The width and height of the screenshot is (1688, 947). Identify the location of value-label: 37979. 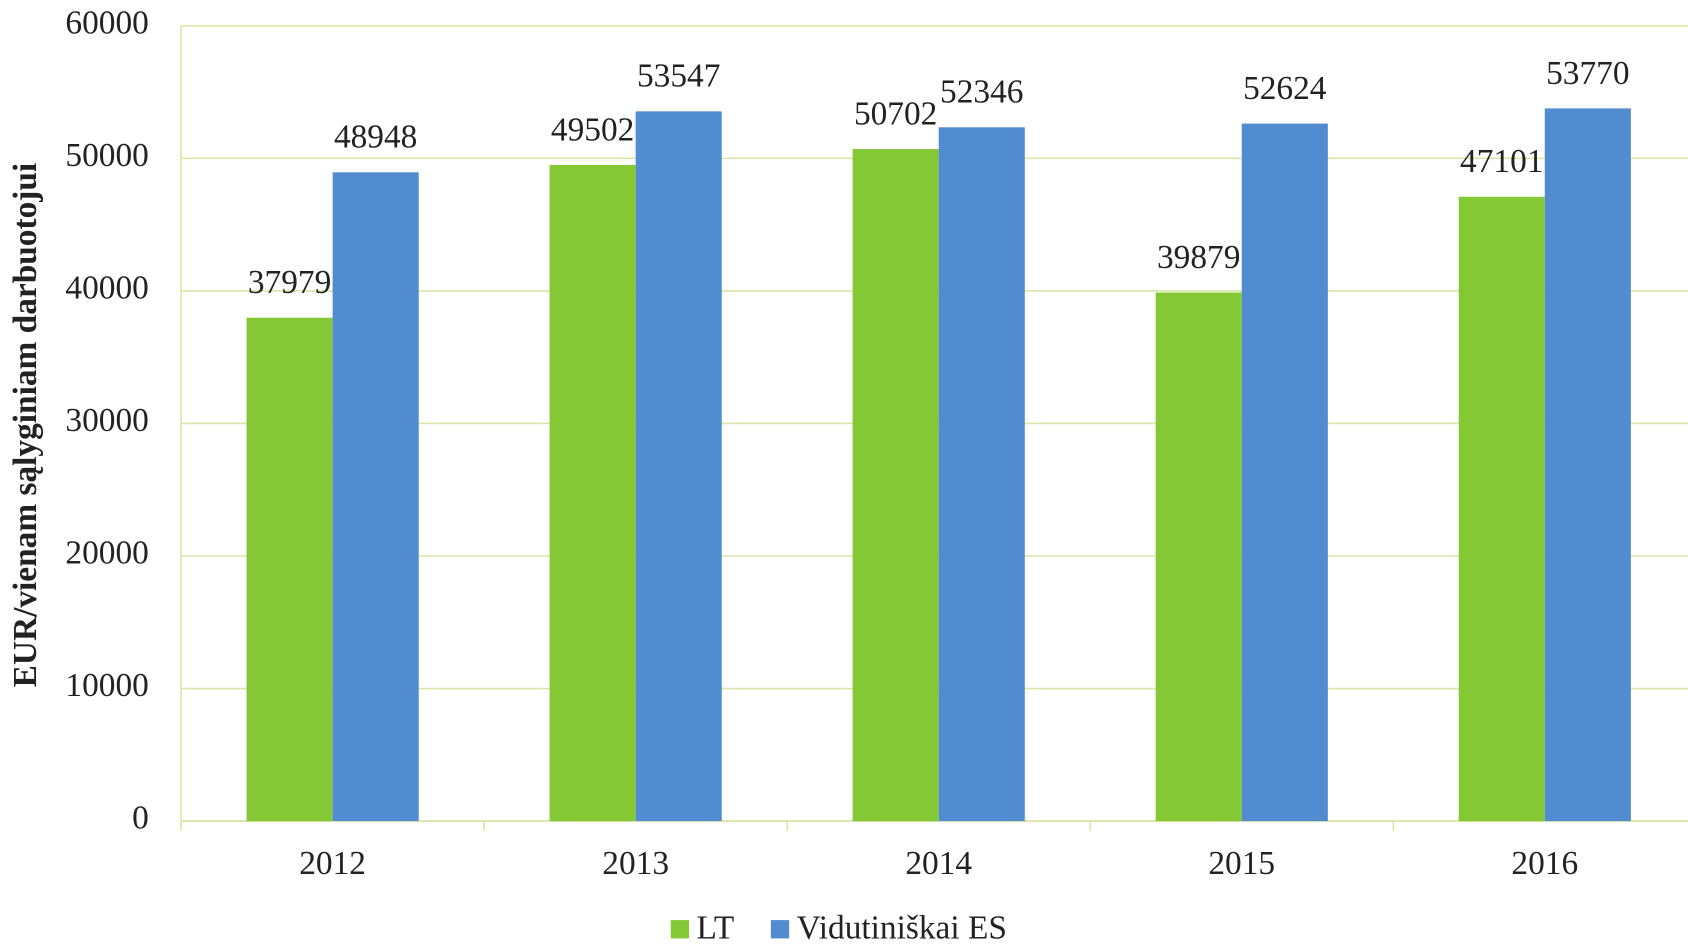
(289, 282).